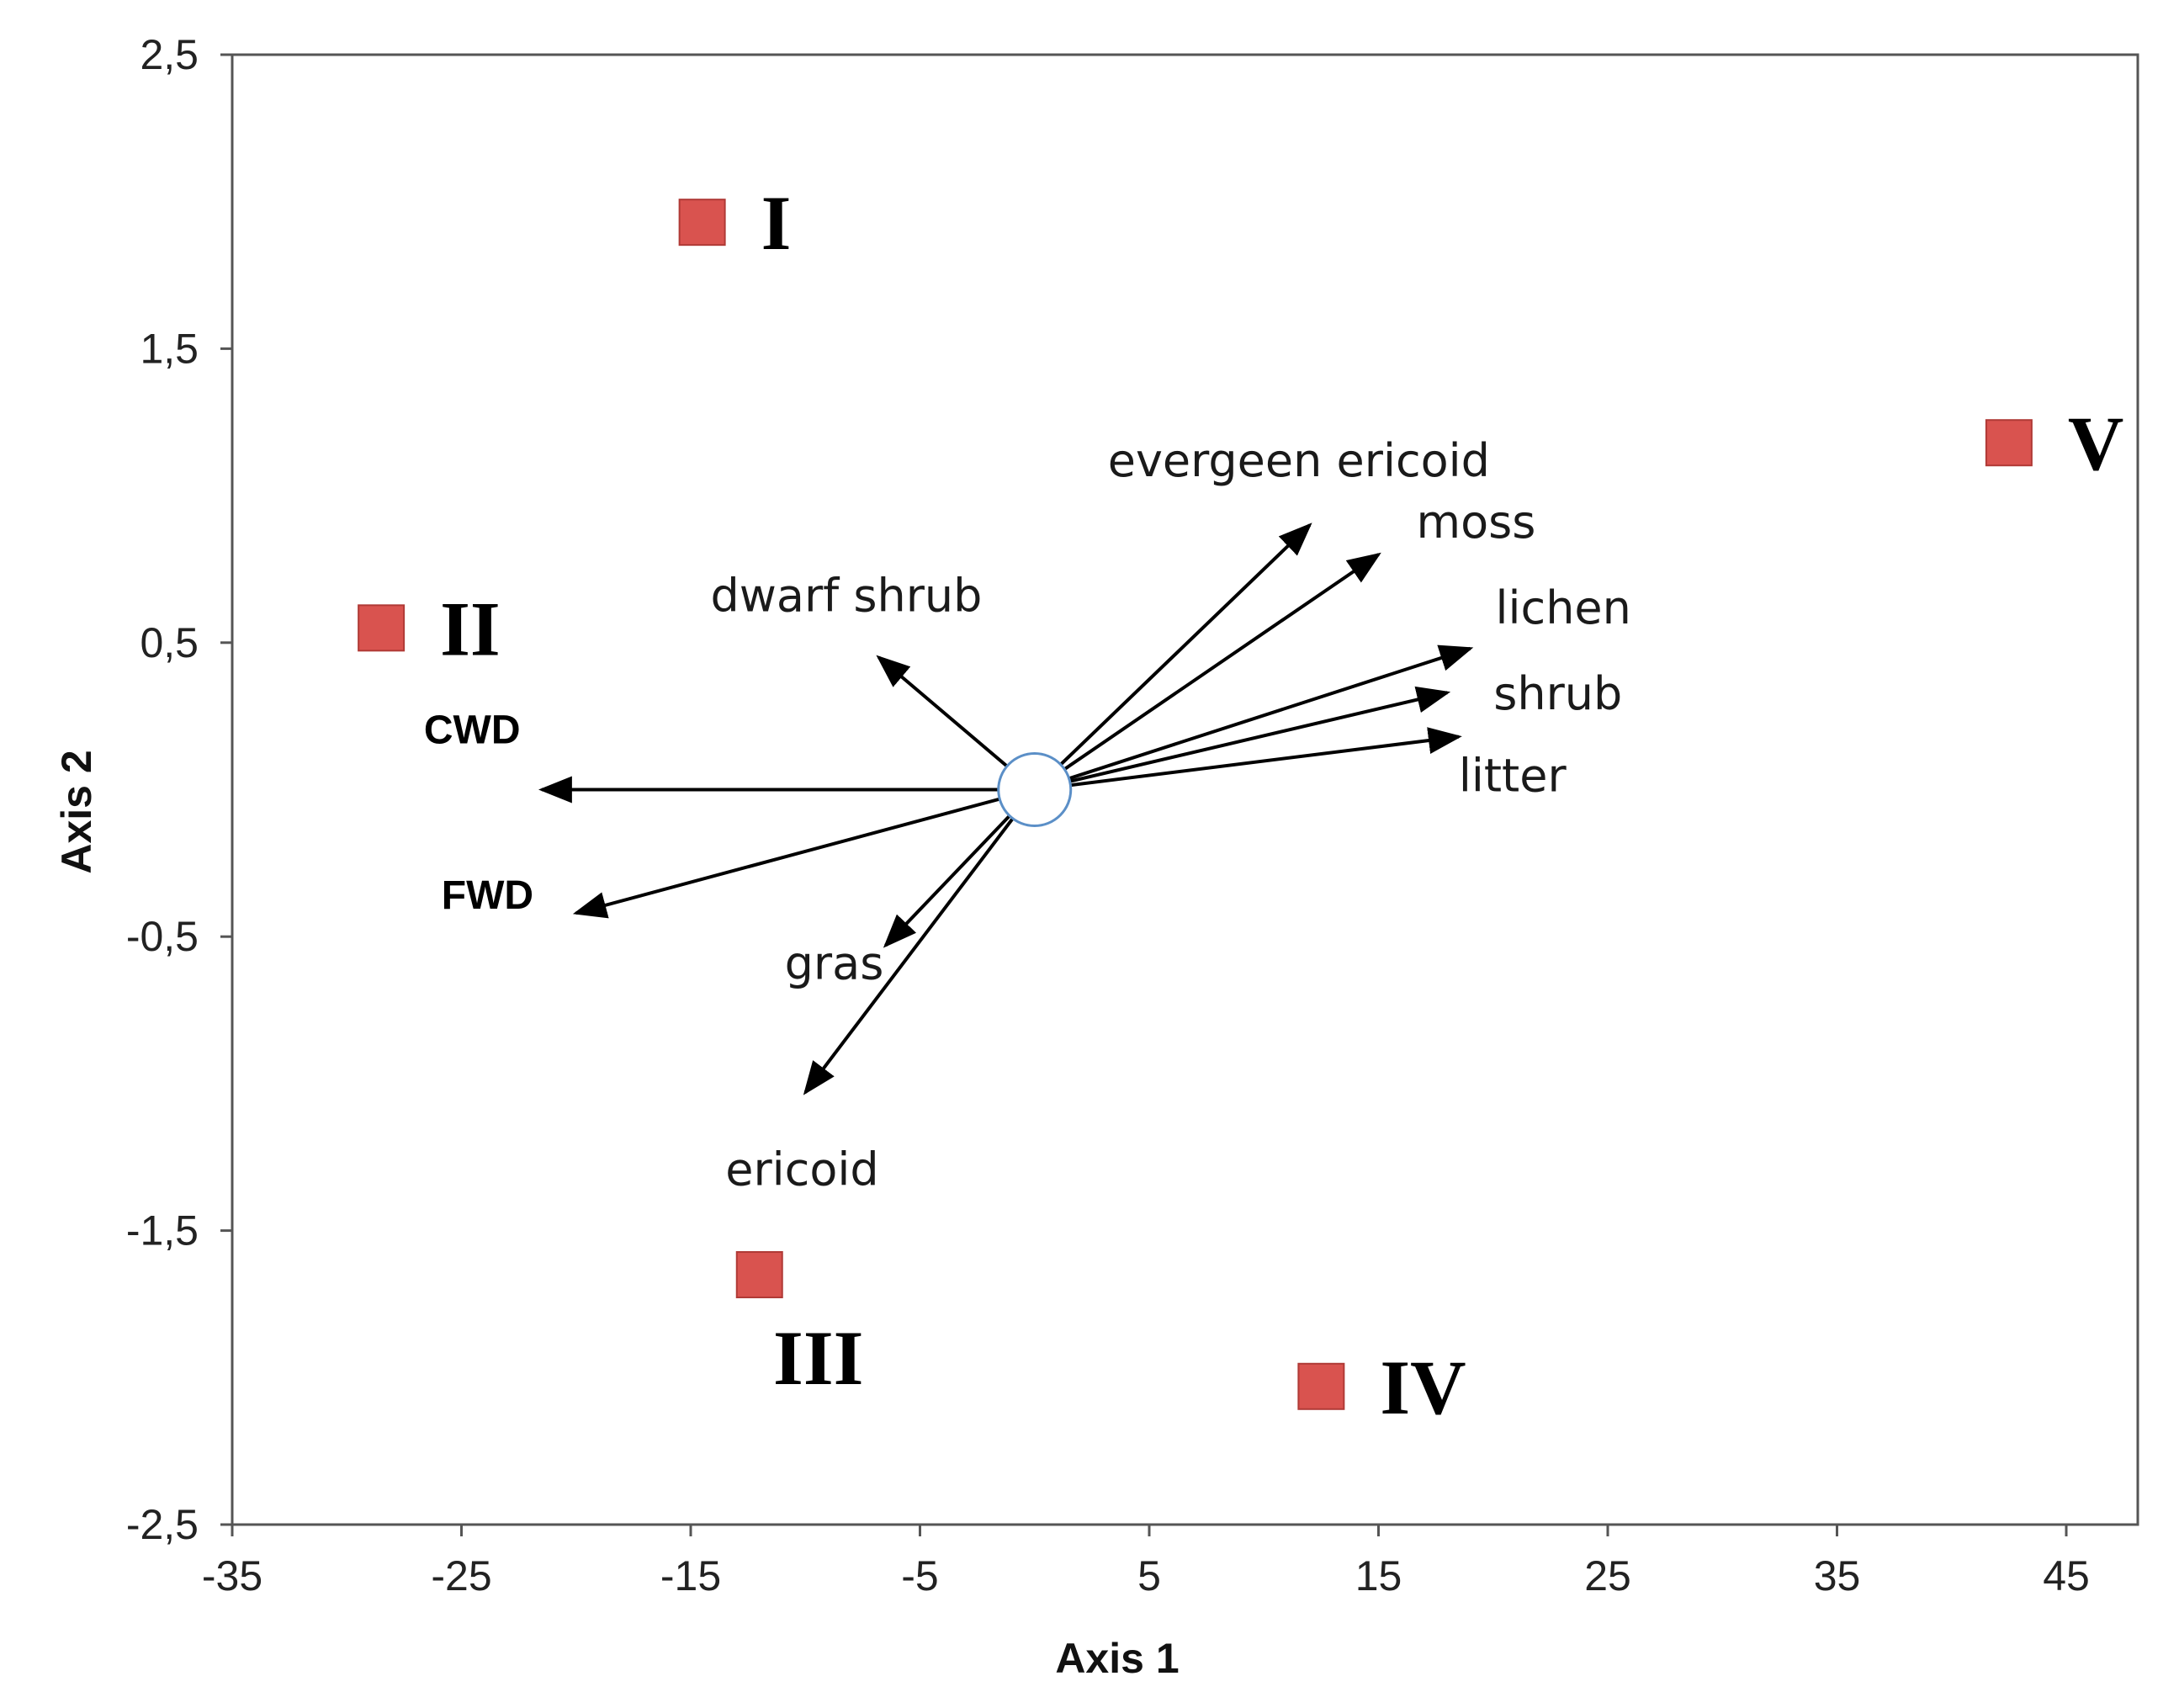 Image resolution: width=2179 pixels, height=1708 pixels. Describe the element at coordinates (76, 811) in the screenshot. I see `y-axis-title: Axis 2` at that location.